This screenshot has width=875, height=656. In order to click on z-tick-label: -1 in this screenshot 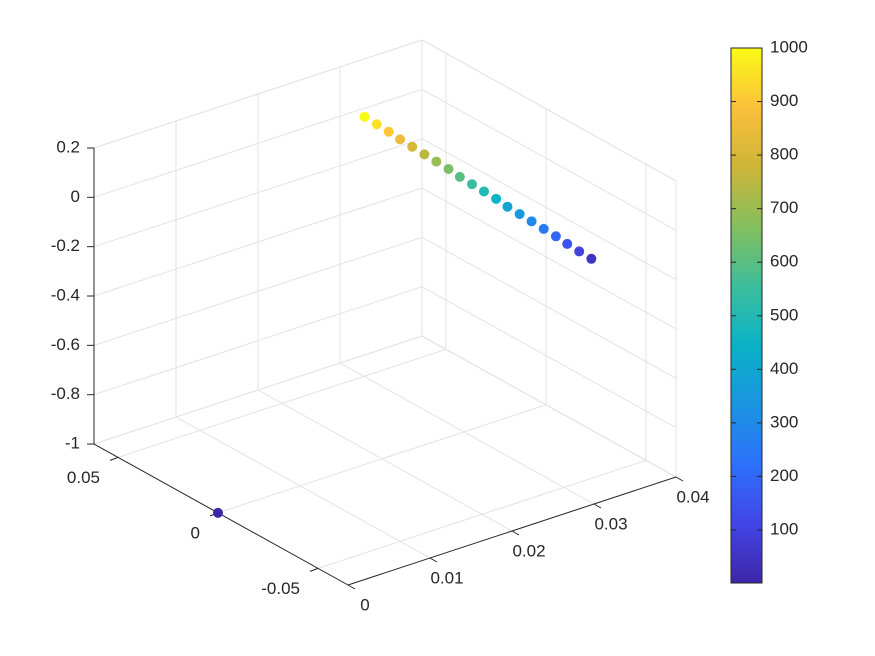, I will do `click(72, 443)`.